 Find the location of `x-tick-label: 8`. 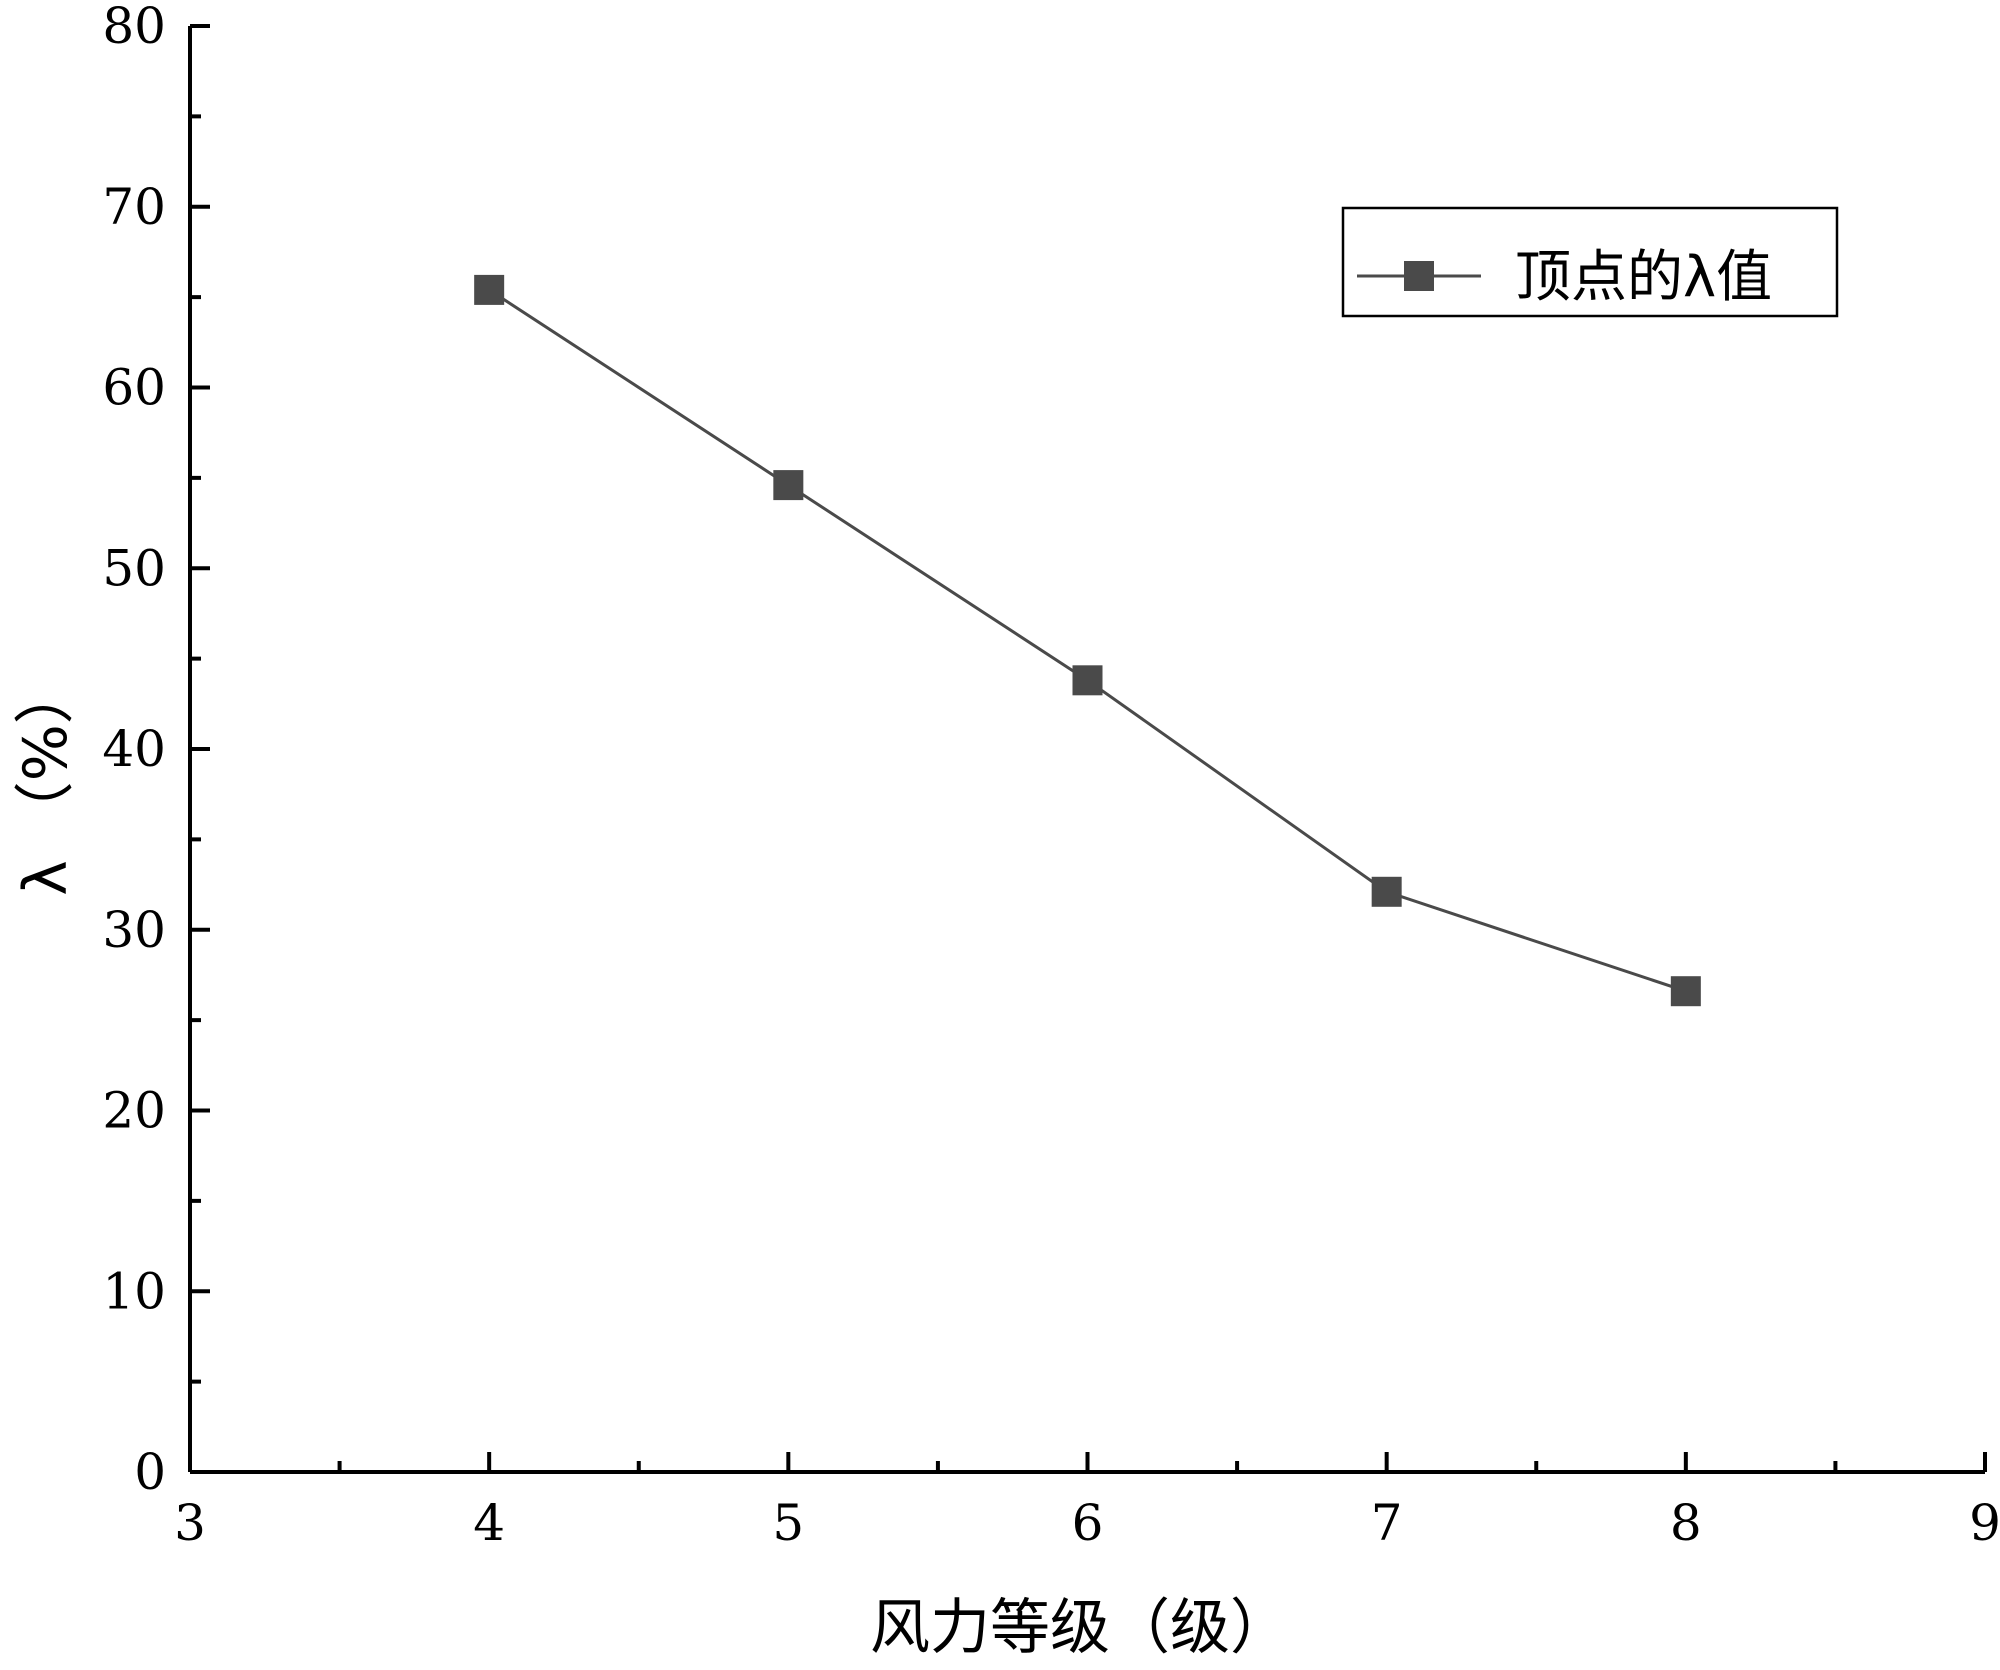

x-tick-label: 8 is located at coordinates (1686, 1523).